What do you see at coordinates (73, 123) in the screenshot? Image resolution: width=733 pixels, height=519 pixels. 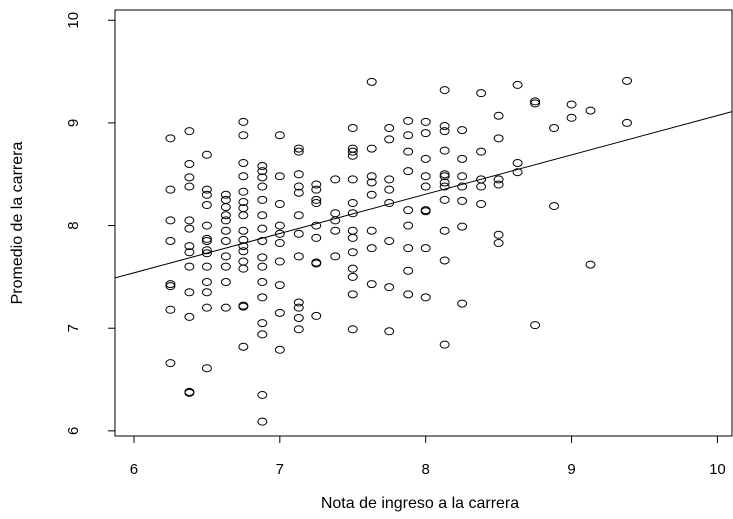 I see `y-tick-label: 9` at bounding box center [73, 123].